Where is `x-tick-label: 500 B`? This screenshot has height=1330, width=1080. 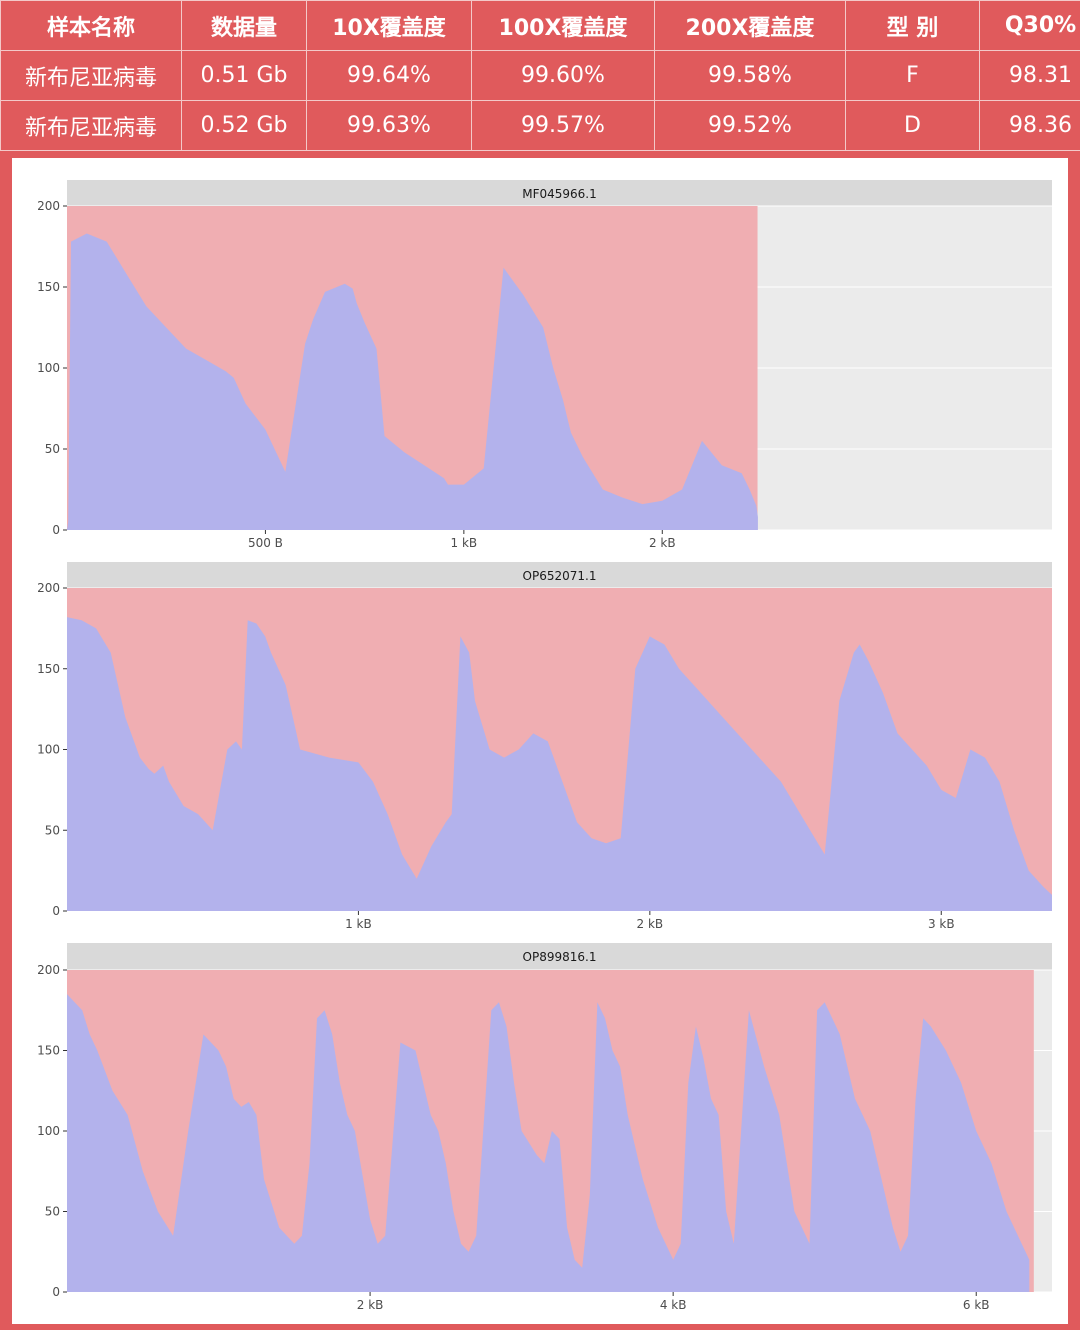 x-tick-label: 500 B is located at coordinates (265, 543).